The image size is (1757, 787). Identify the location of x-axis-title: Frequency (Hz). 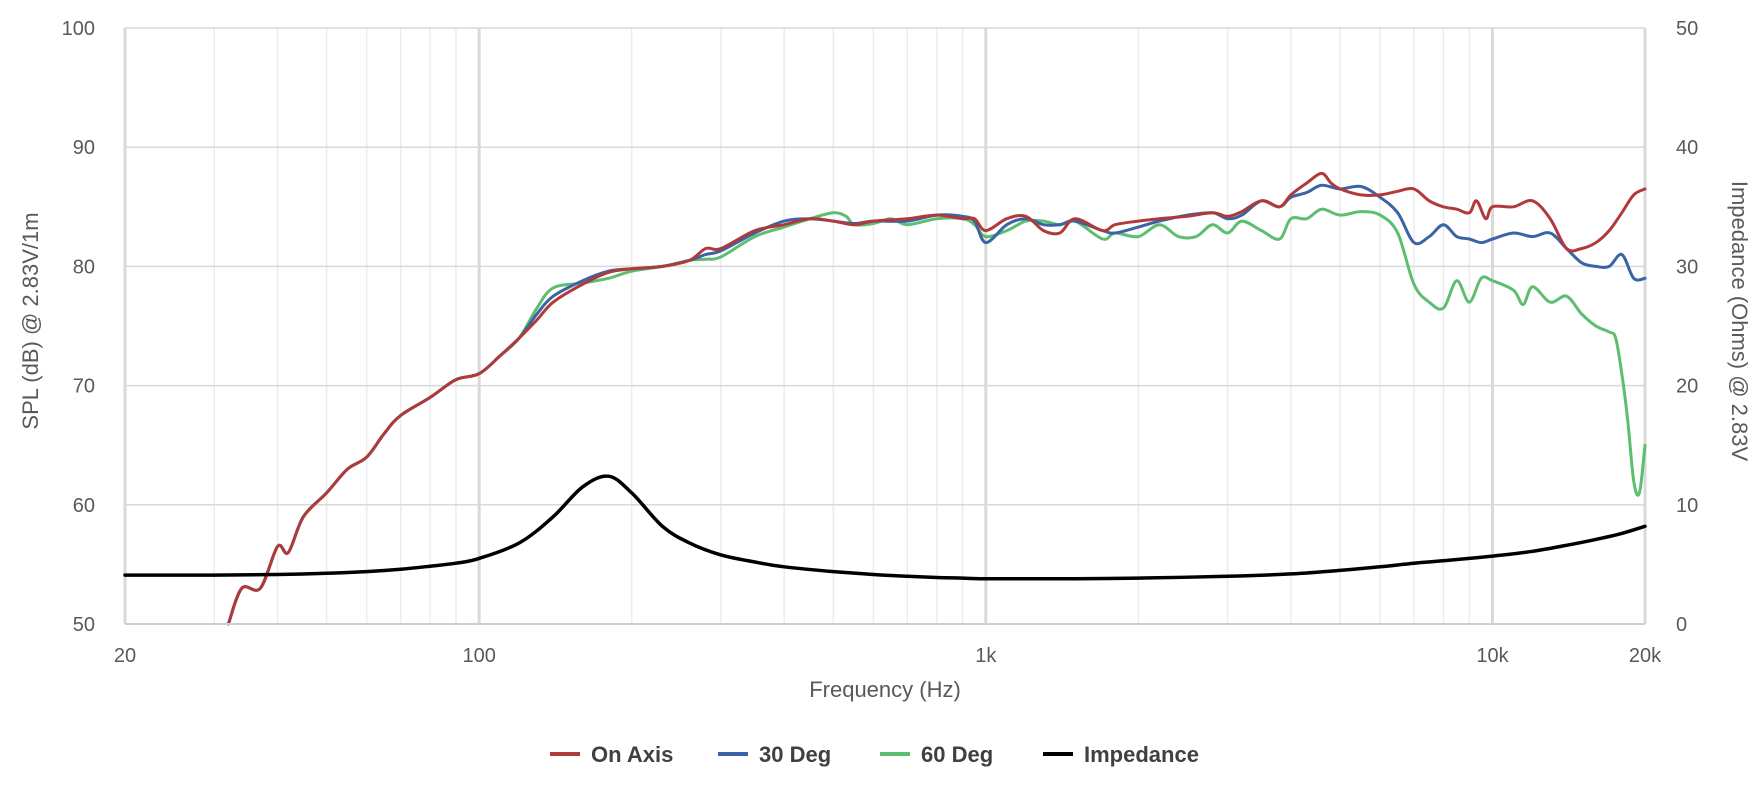
(885, 689).